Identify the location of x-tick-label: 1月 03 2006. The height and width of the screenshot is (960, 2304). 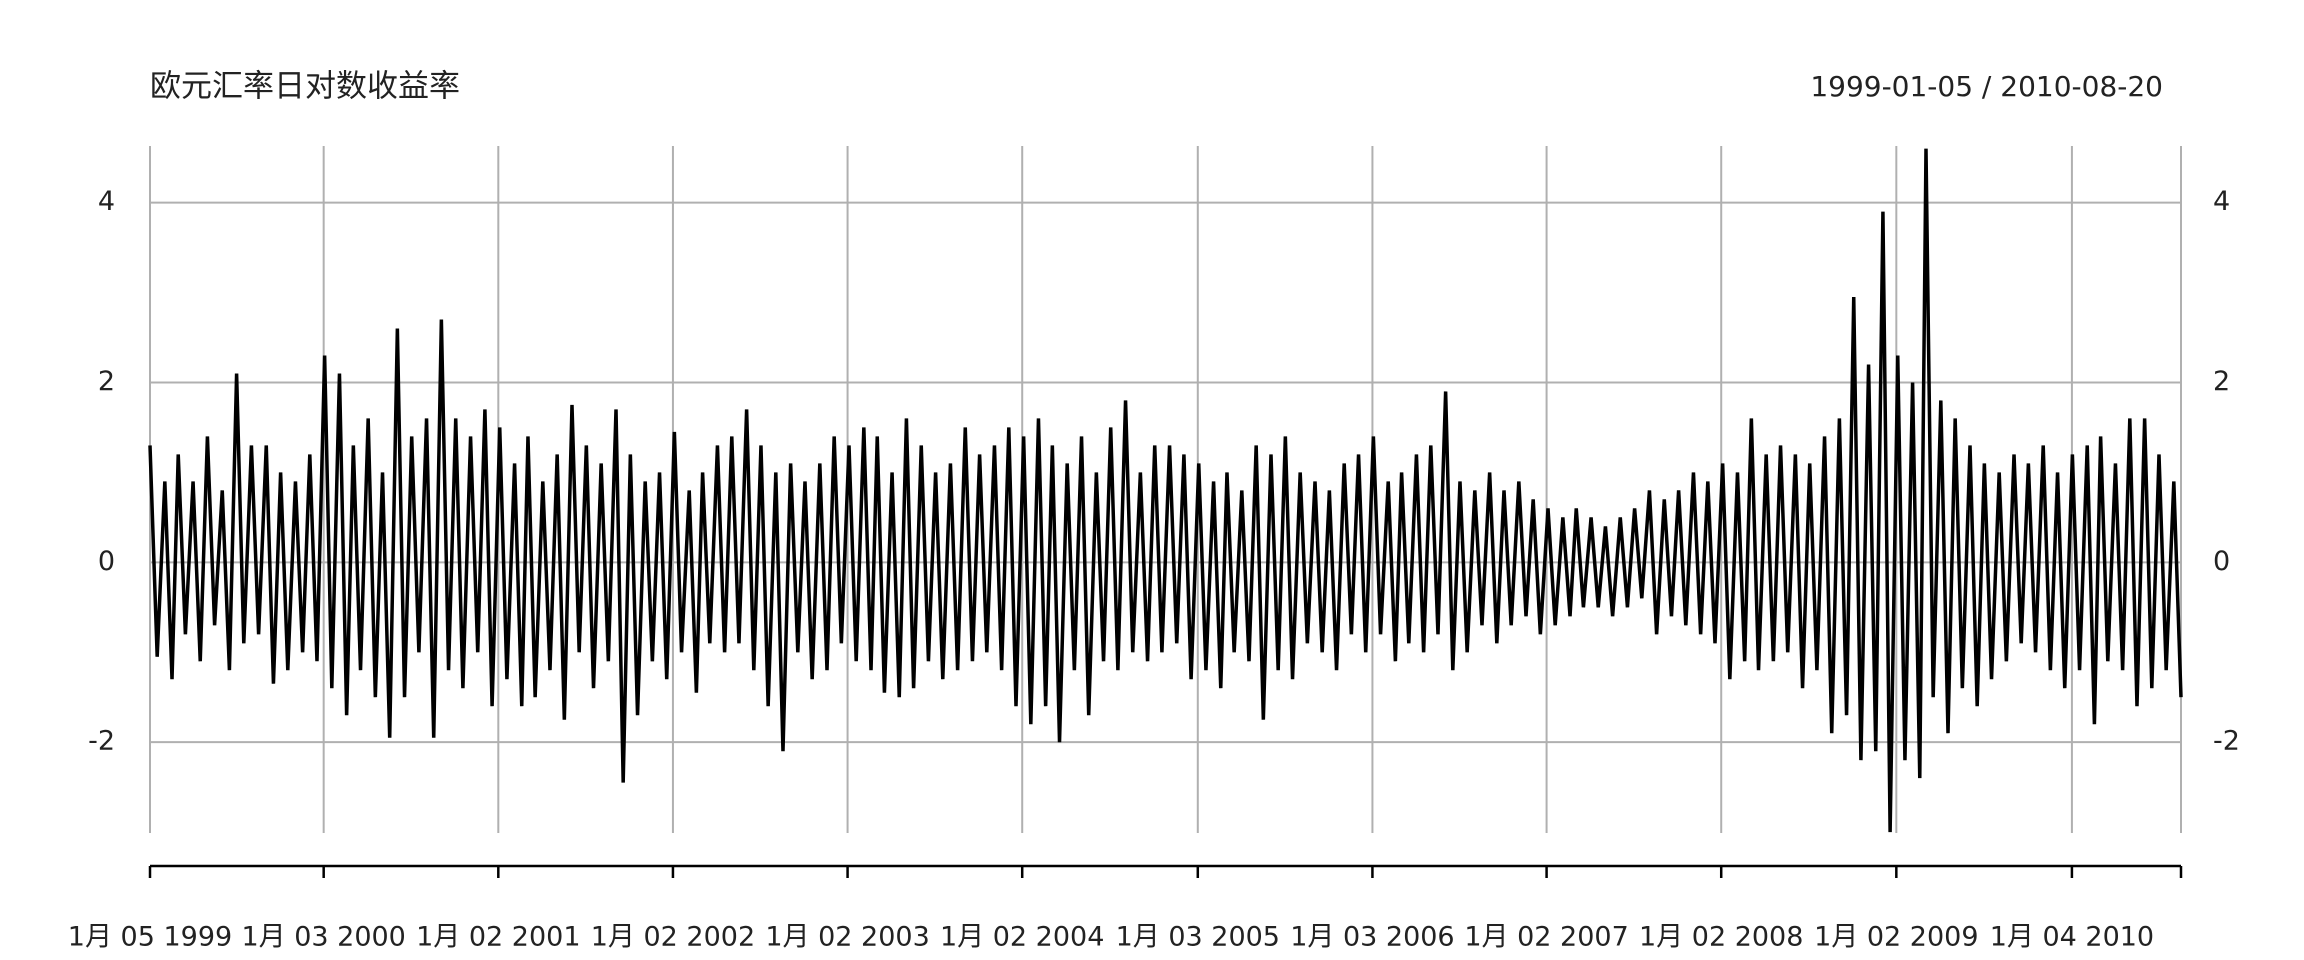
(1372, 937).